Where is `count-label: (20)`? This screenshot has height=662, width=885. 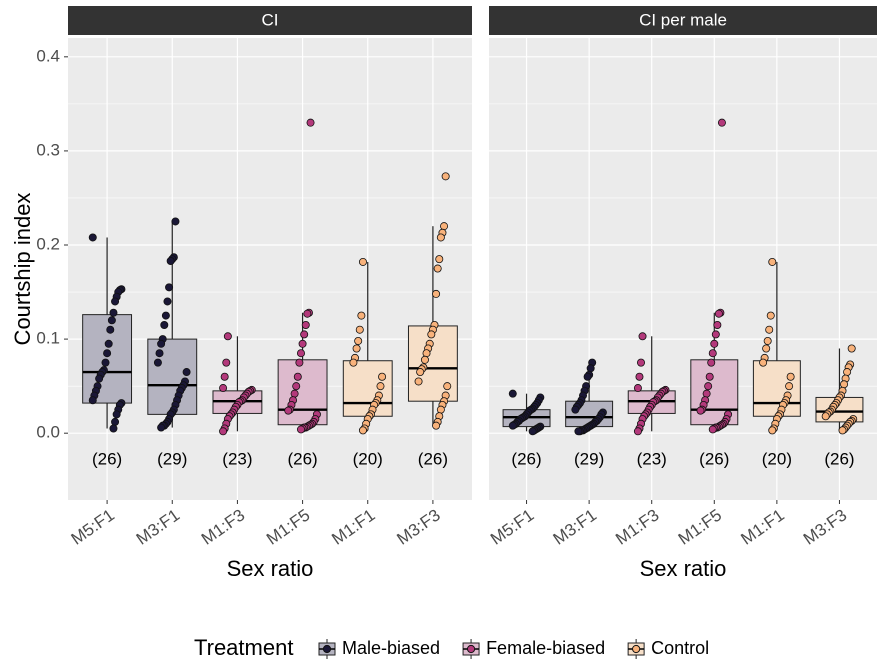 count-label: (20) is located at coordinates (777, 459).